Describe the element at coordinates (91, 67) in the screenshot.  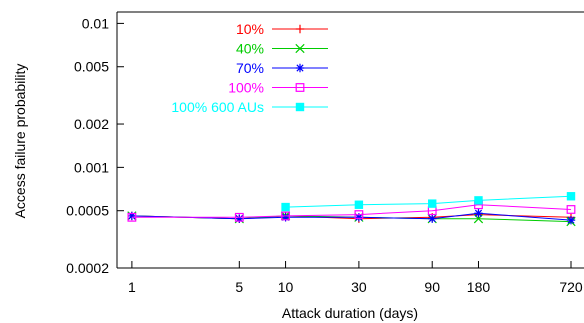
I see `y-tick-label: 0.005` at that location.